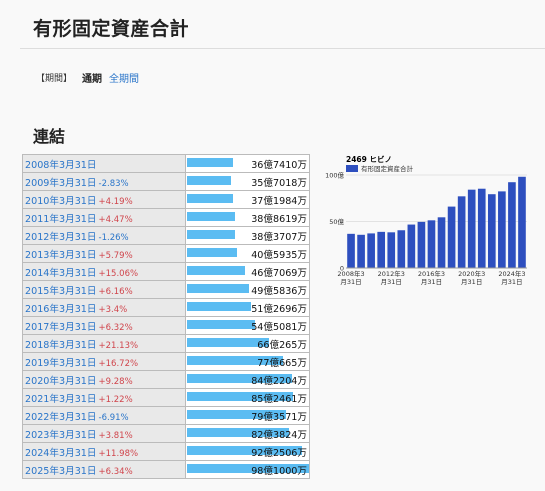 The height and width of the screenshot is (491, 545). I want to click on date-link: 2008年3月31日, so click(61, 165).